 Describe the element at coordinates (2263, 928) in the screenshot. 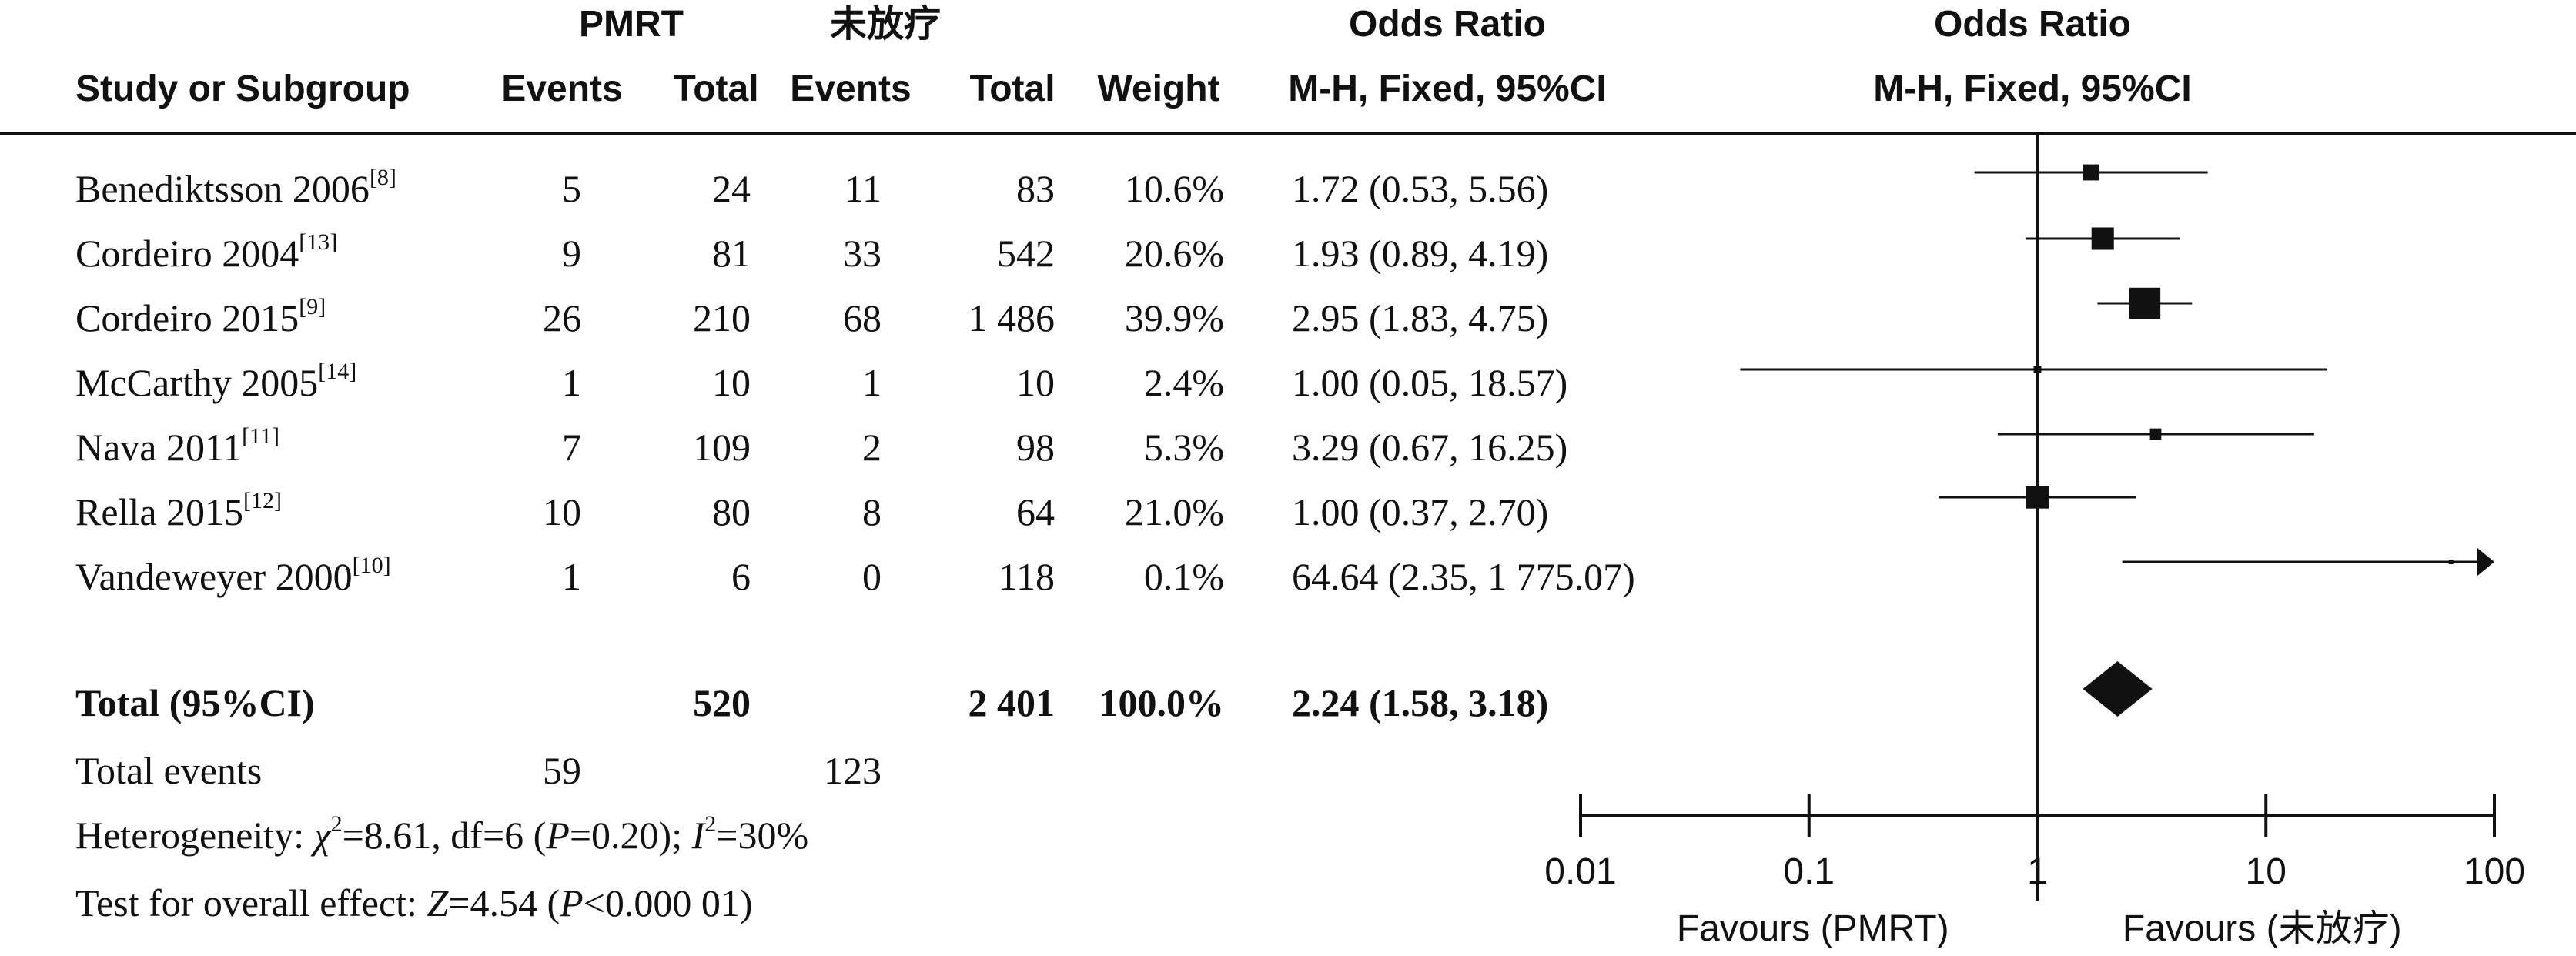

I see `favours-right-label: Favours (未放疗)` at that location.